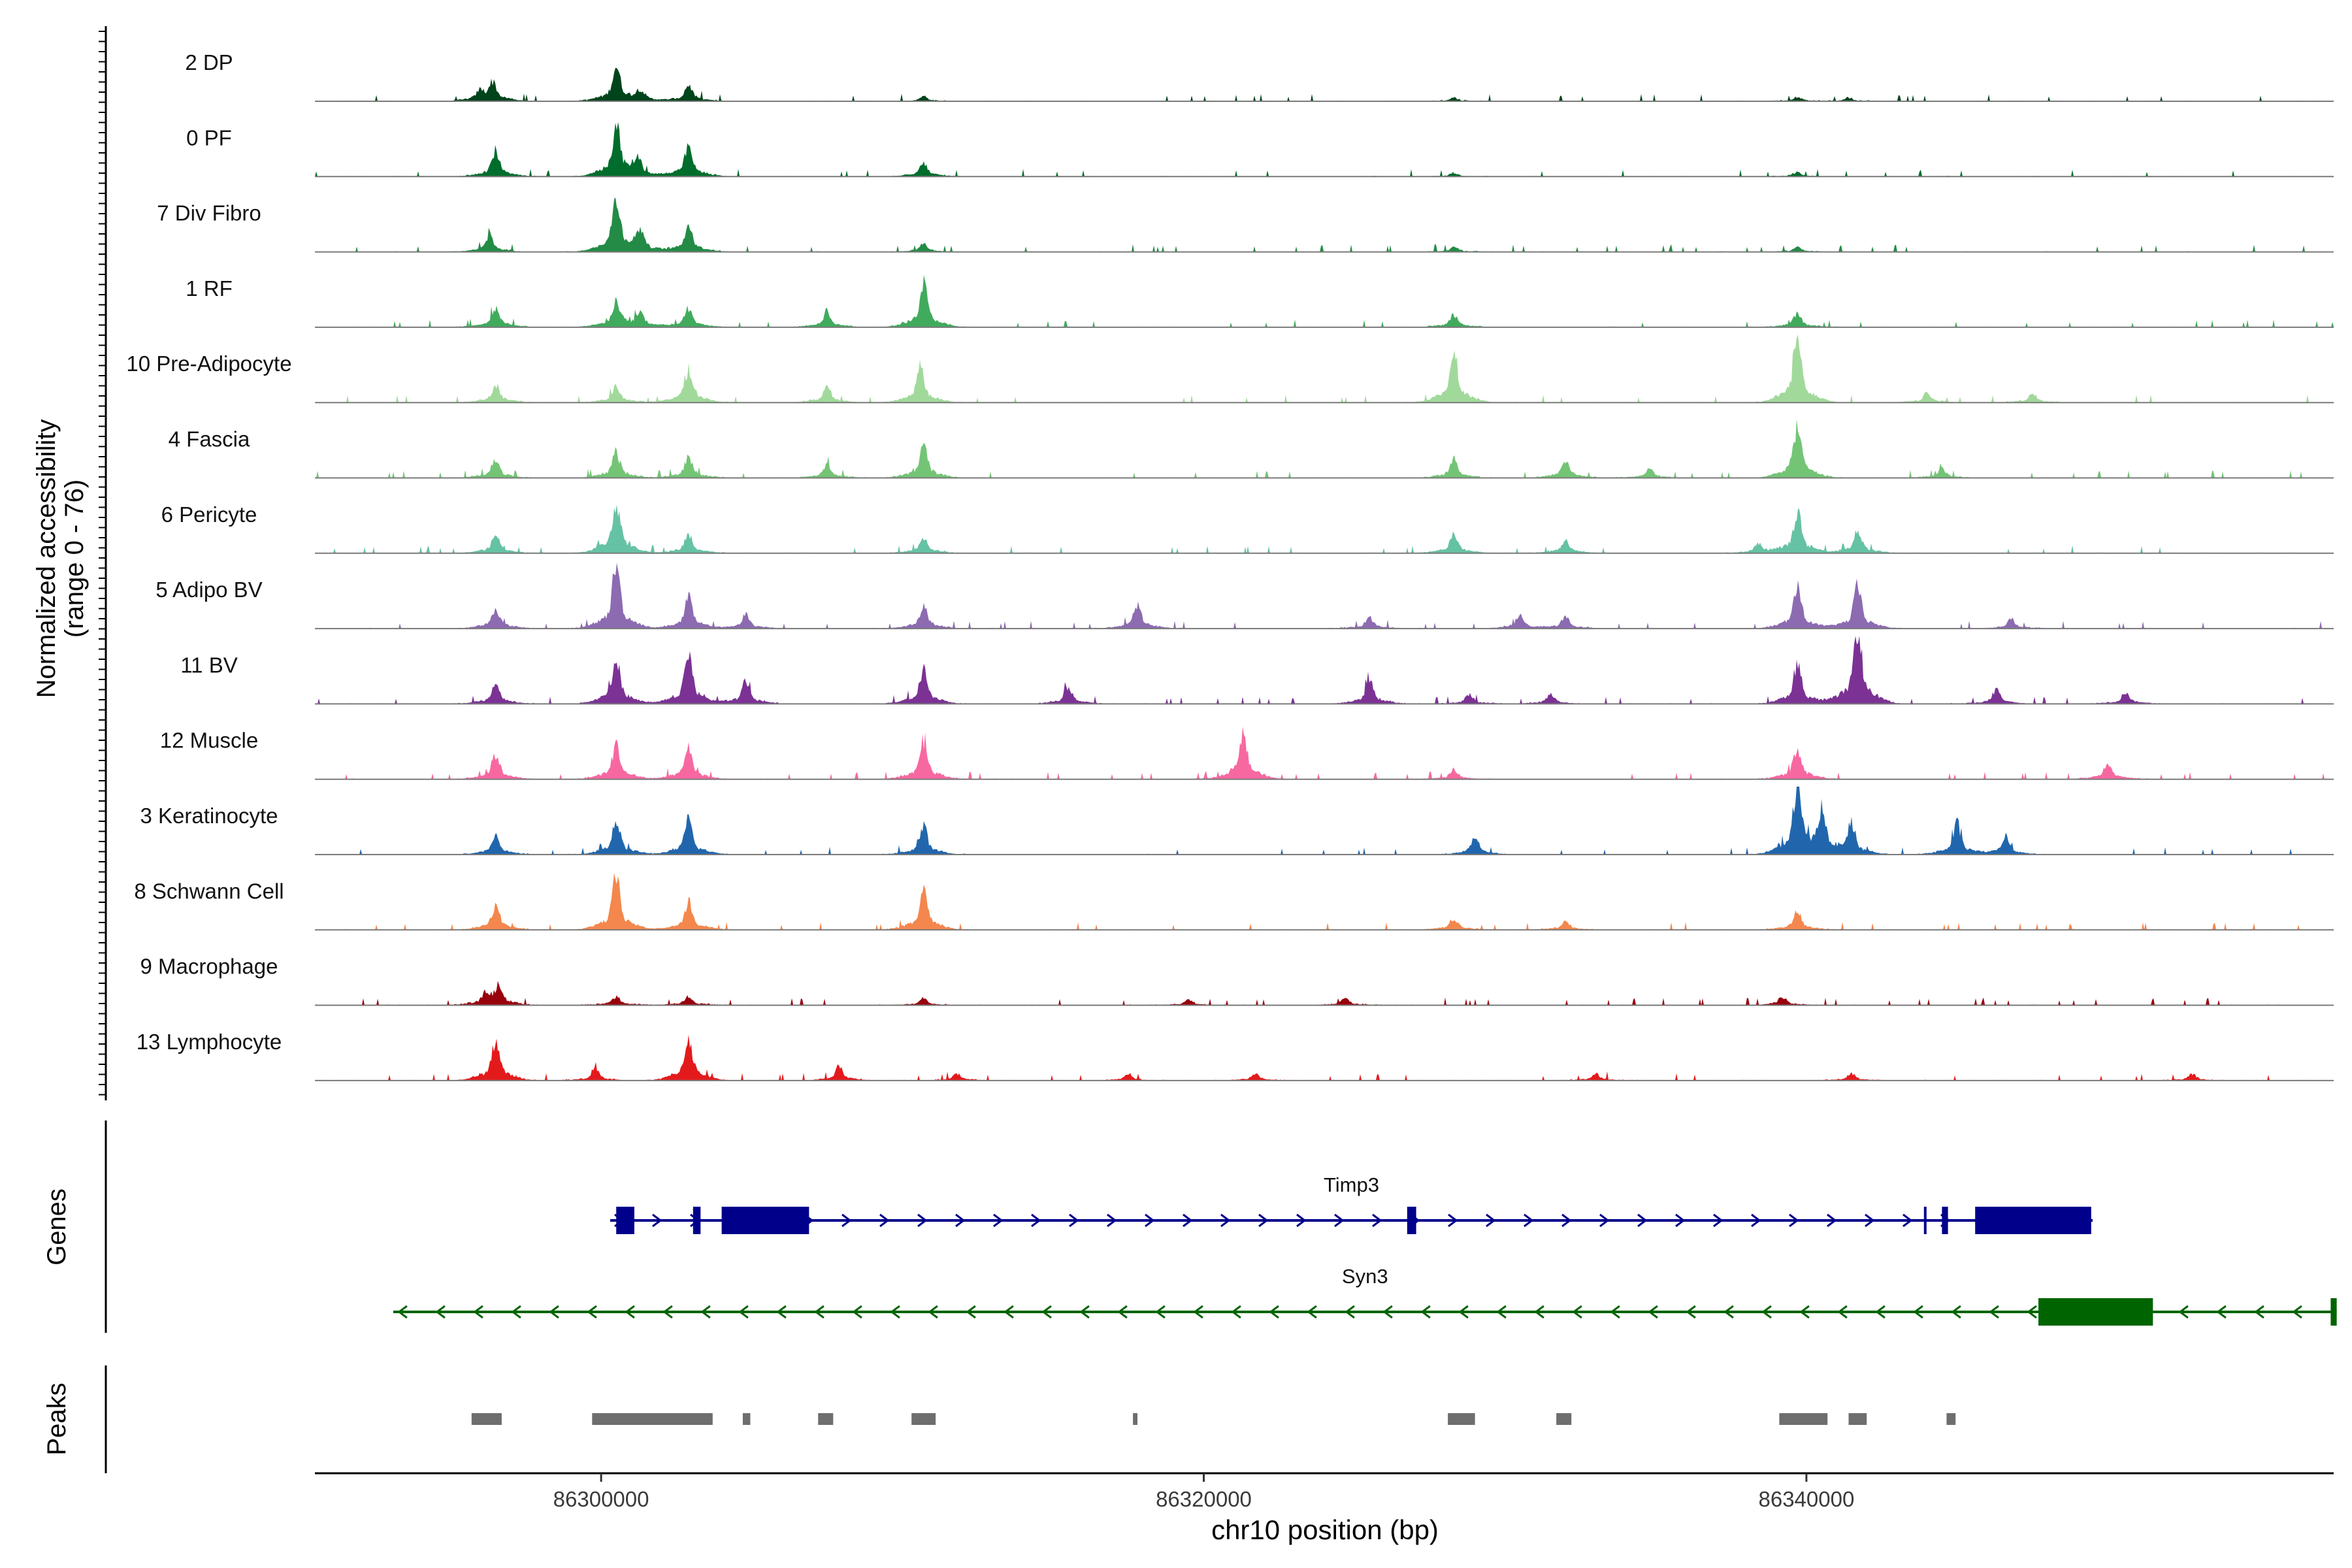 The width and height of the screenshot is (2352, 1568). Describe the element at coordinates (1234, 902) in the screenshot. I see `coverage-track: 8 Schwann Cell` at that location.